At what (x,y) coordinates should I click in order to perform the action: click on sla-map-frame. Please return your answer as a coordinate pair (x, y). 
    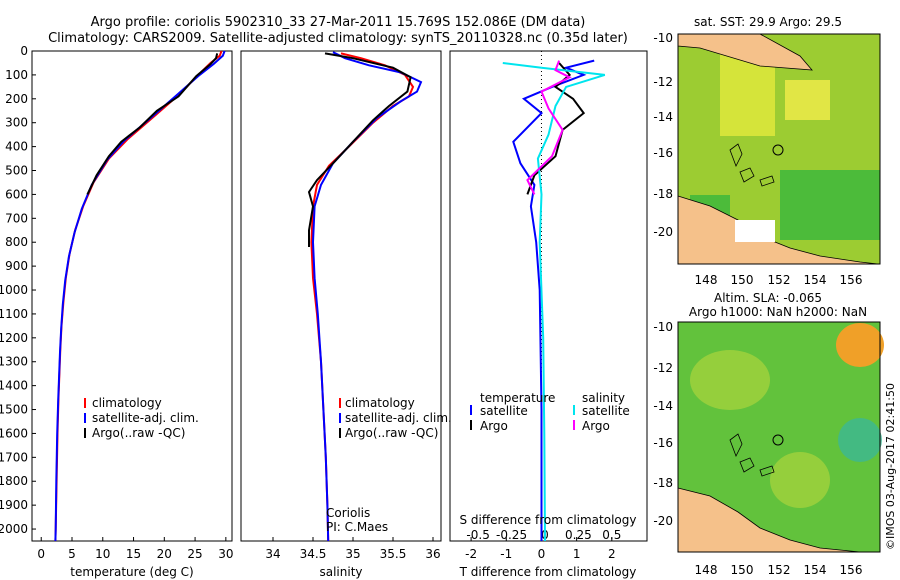
    Looking at the image, I should click on (779, 437).